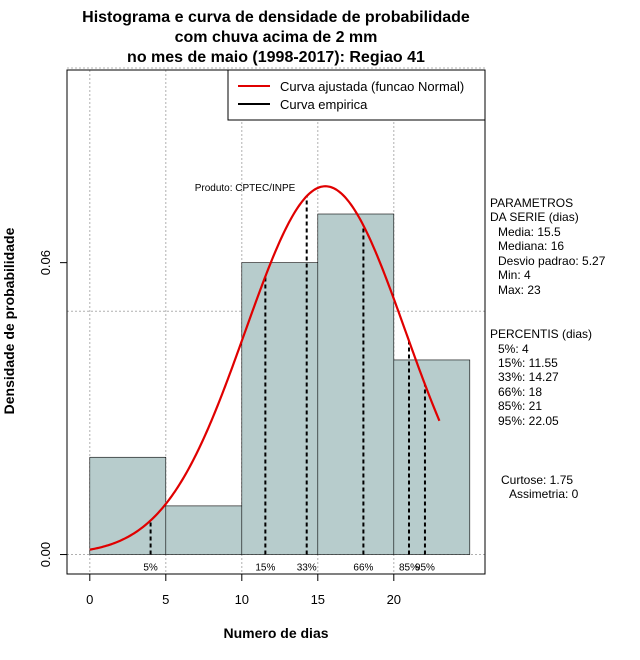 The width and height of the screenshot is (640, 660). What do you see at coordinates (276, 37) in the screenshot?
I see `chart-title-line-2: com chuva acima de 2 mm` at bounding box center [276, 37].